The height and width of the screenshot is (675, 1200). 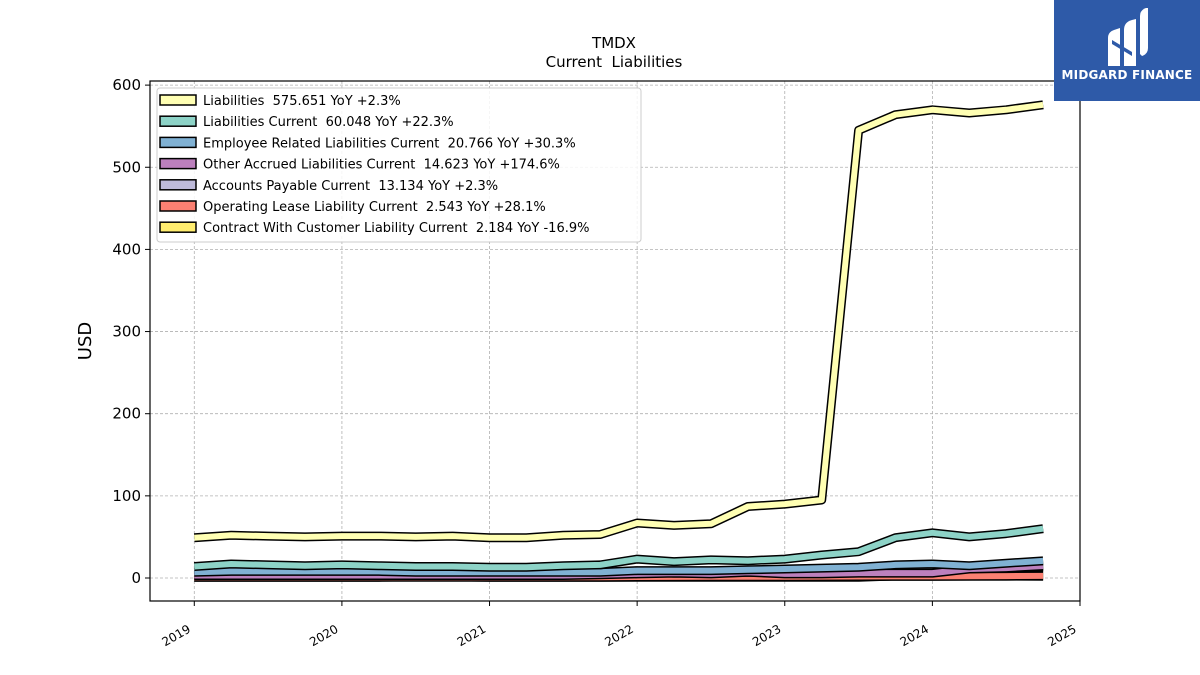 What do you see at coordinates (85, 341) in the screenshot?
I see `y-axis-label: USD` at bounding box center [85, 341].